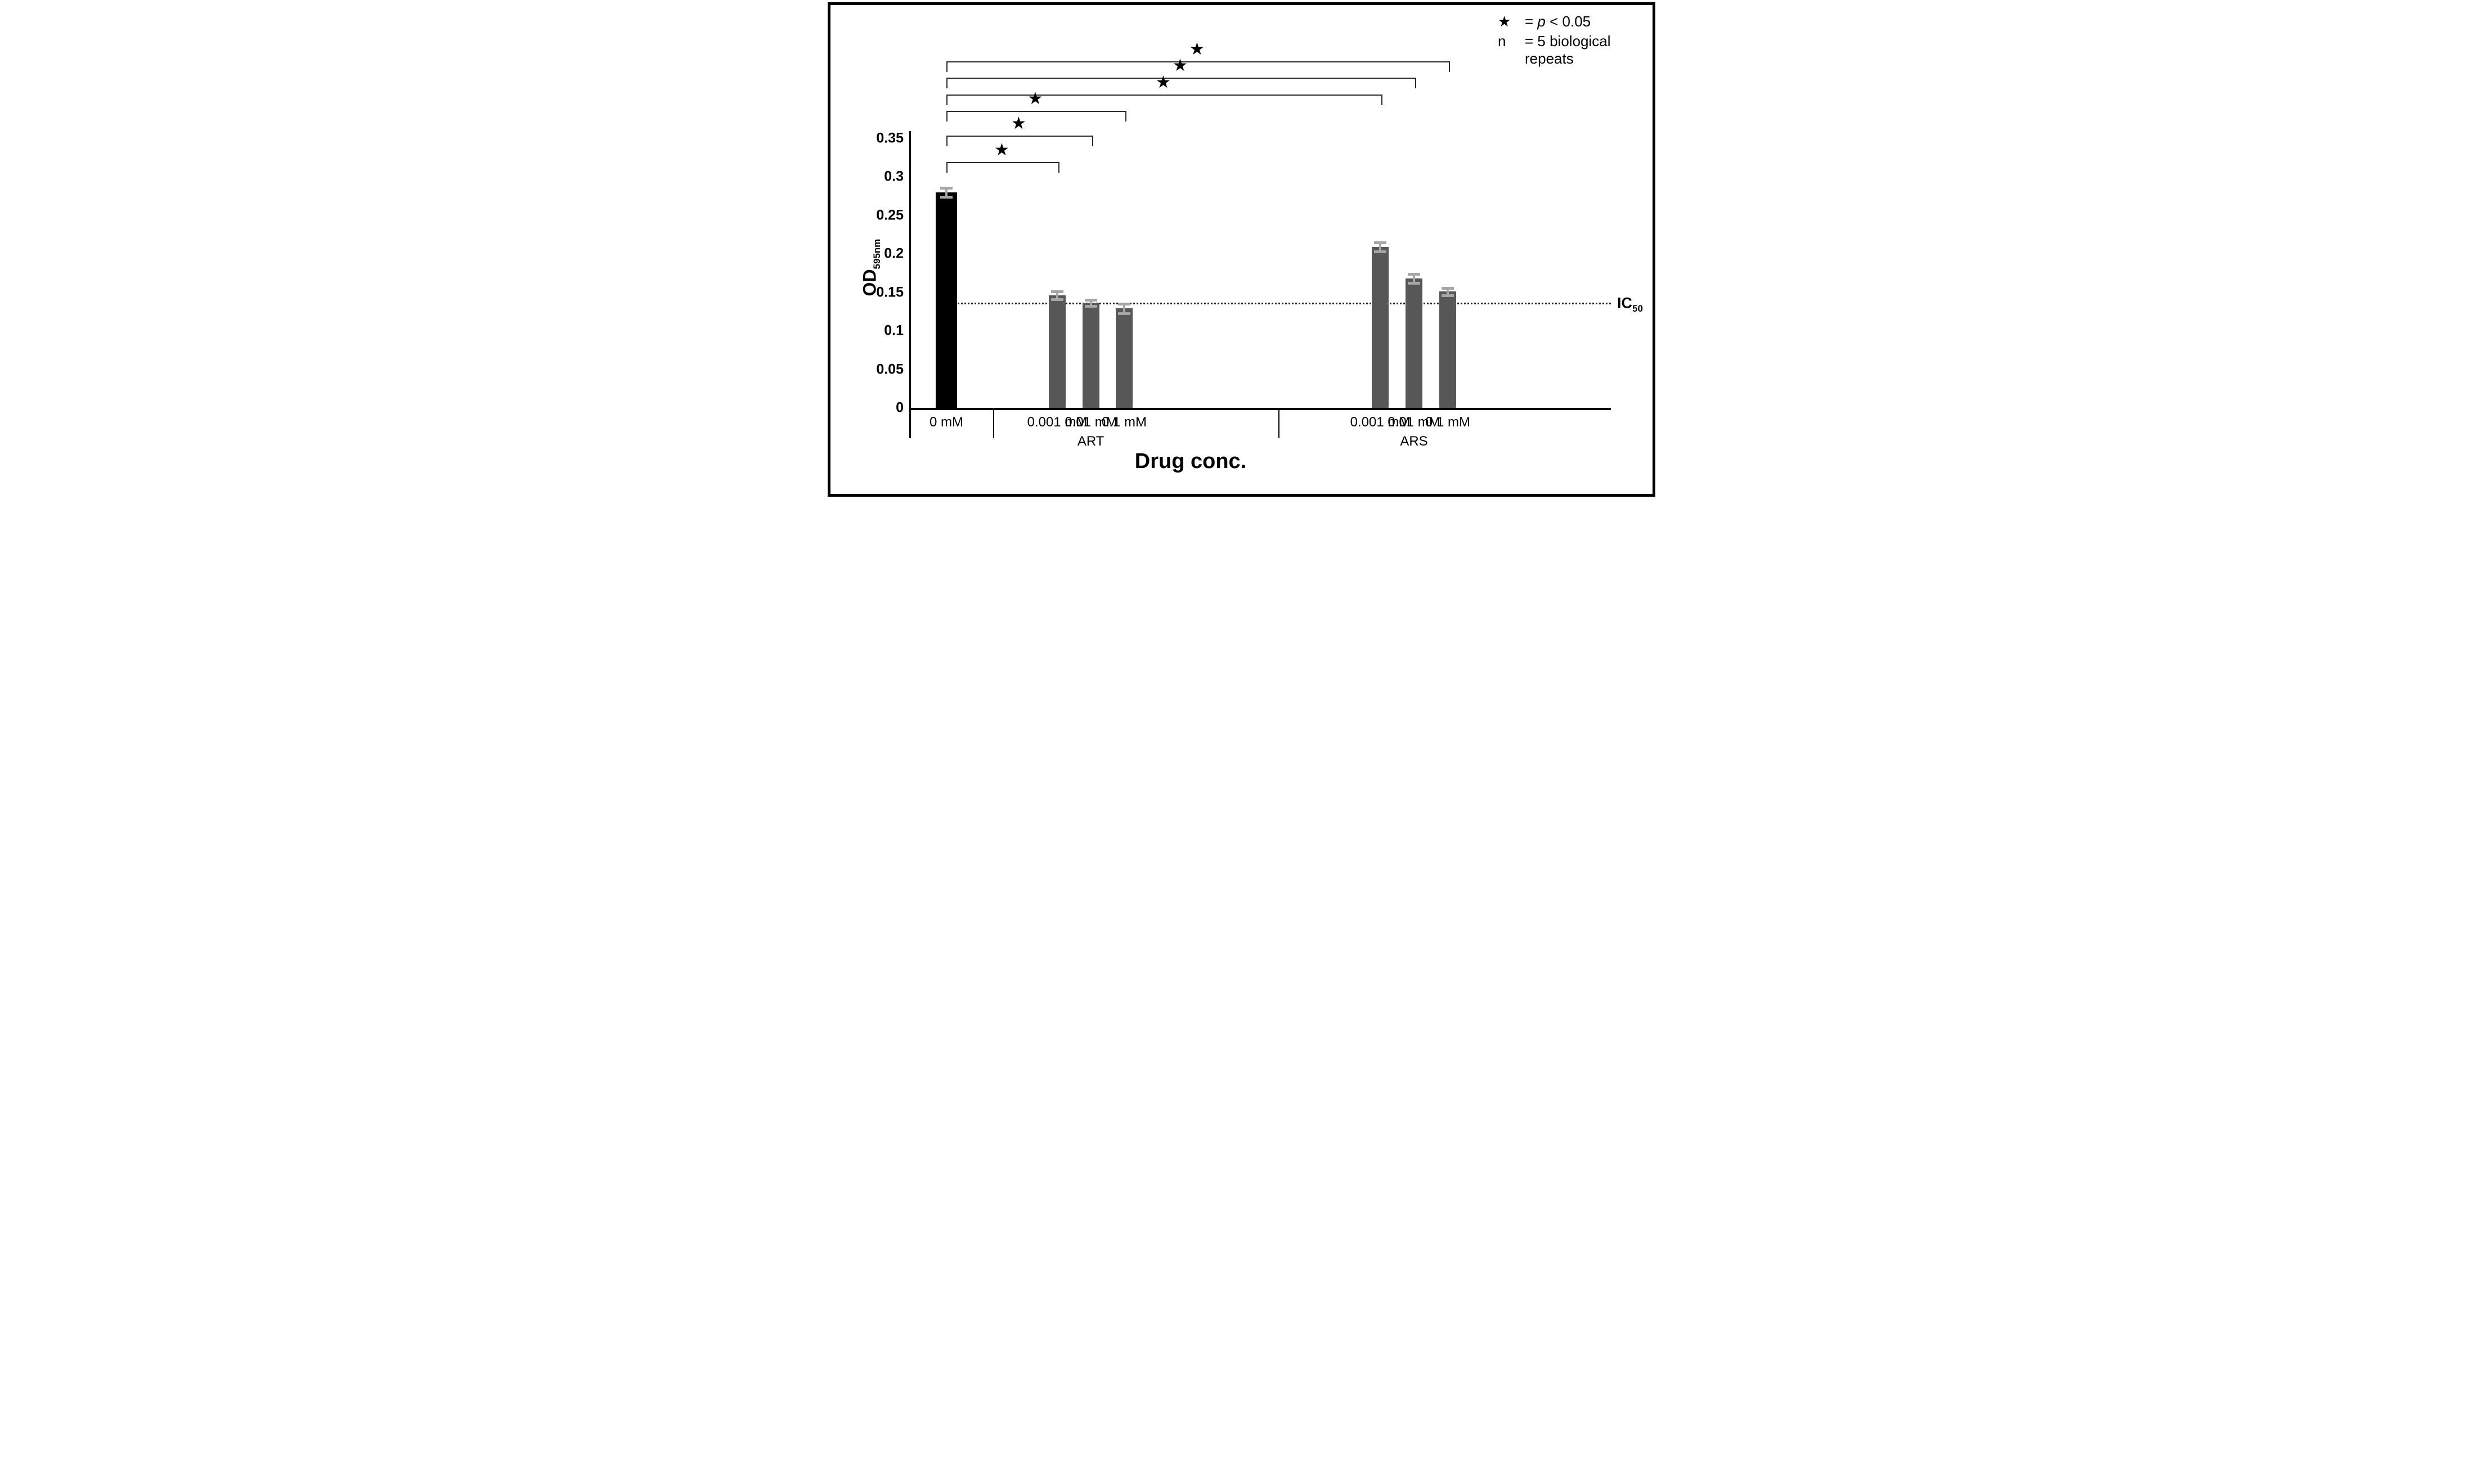 Image resolution: width=2483 pixels, height=1484 pixels. I want to click on legend: ★ = p < 0.05 n = 5 biological repeats, so click(1575, 40).